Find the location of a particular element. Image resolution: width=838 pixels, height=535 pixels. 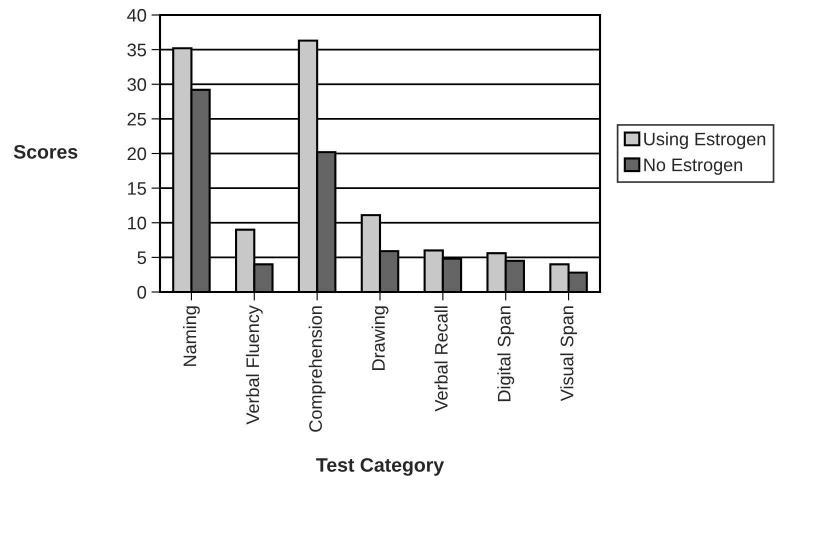

y-tick-label: 40 is located at coordinates (136, 15).